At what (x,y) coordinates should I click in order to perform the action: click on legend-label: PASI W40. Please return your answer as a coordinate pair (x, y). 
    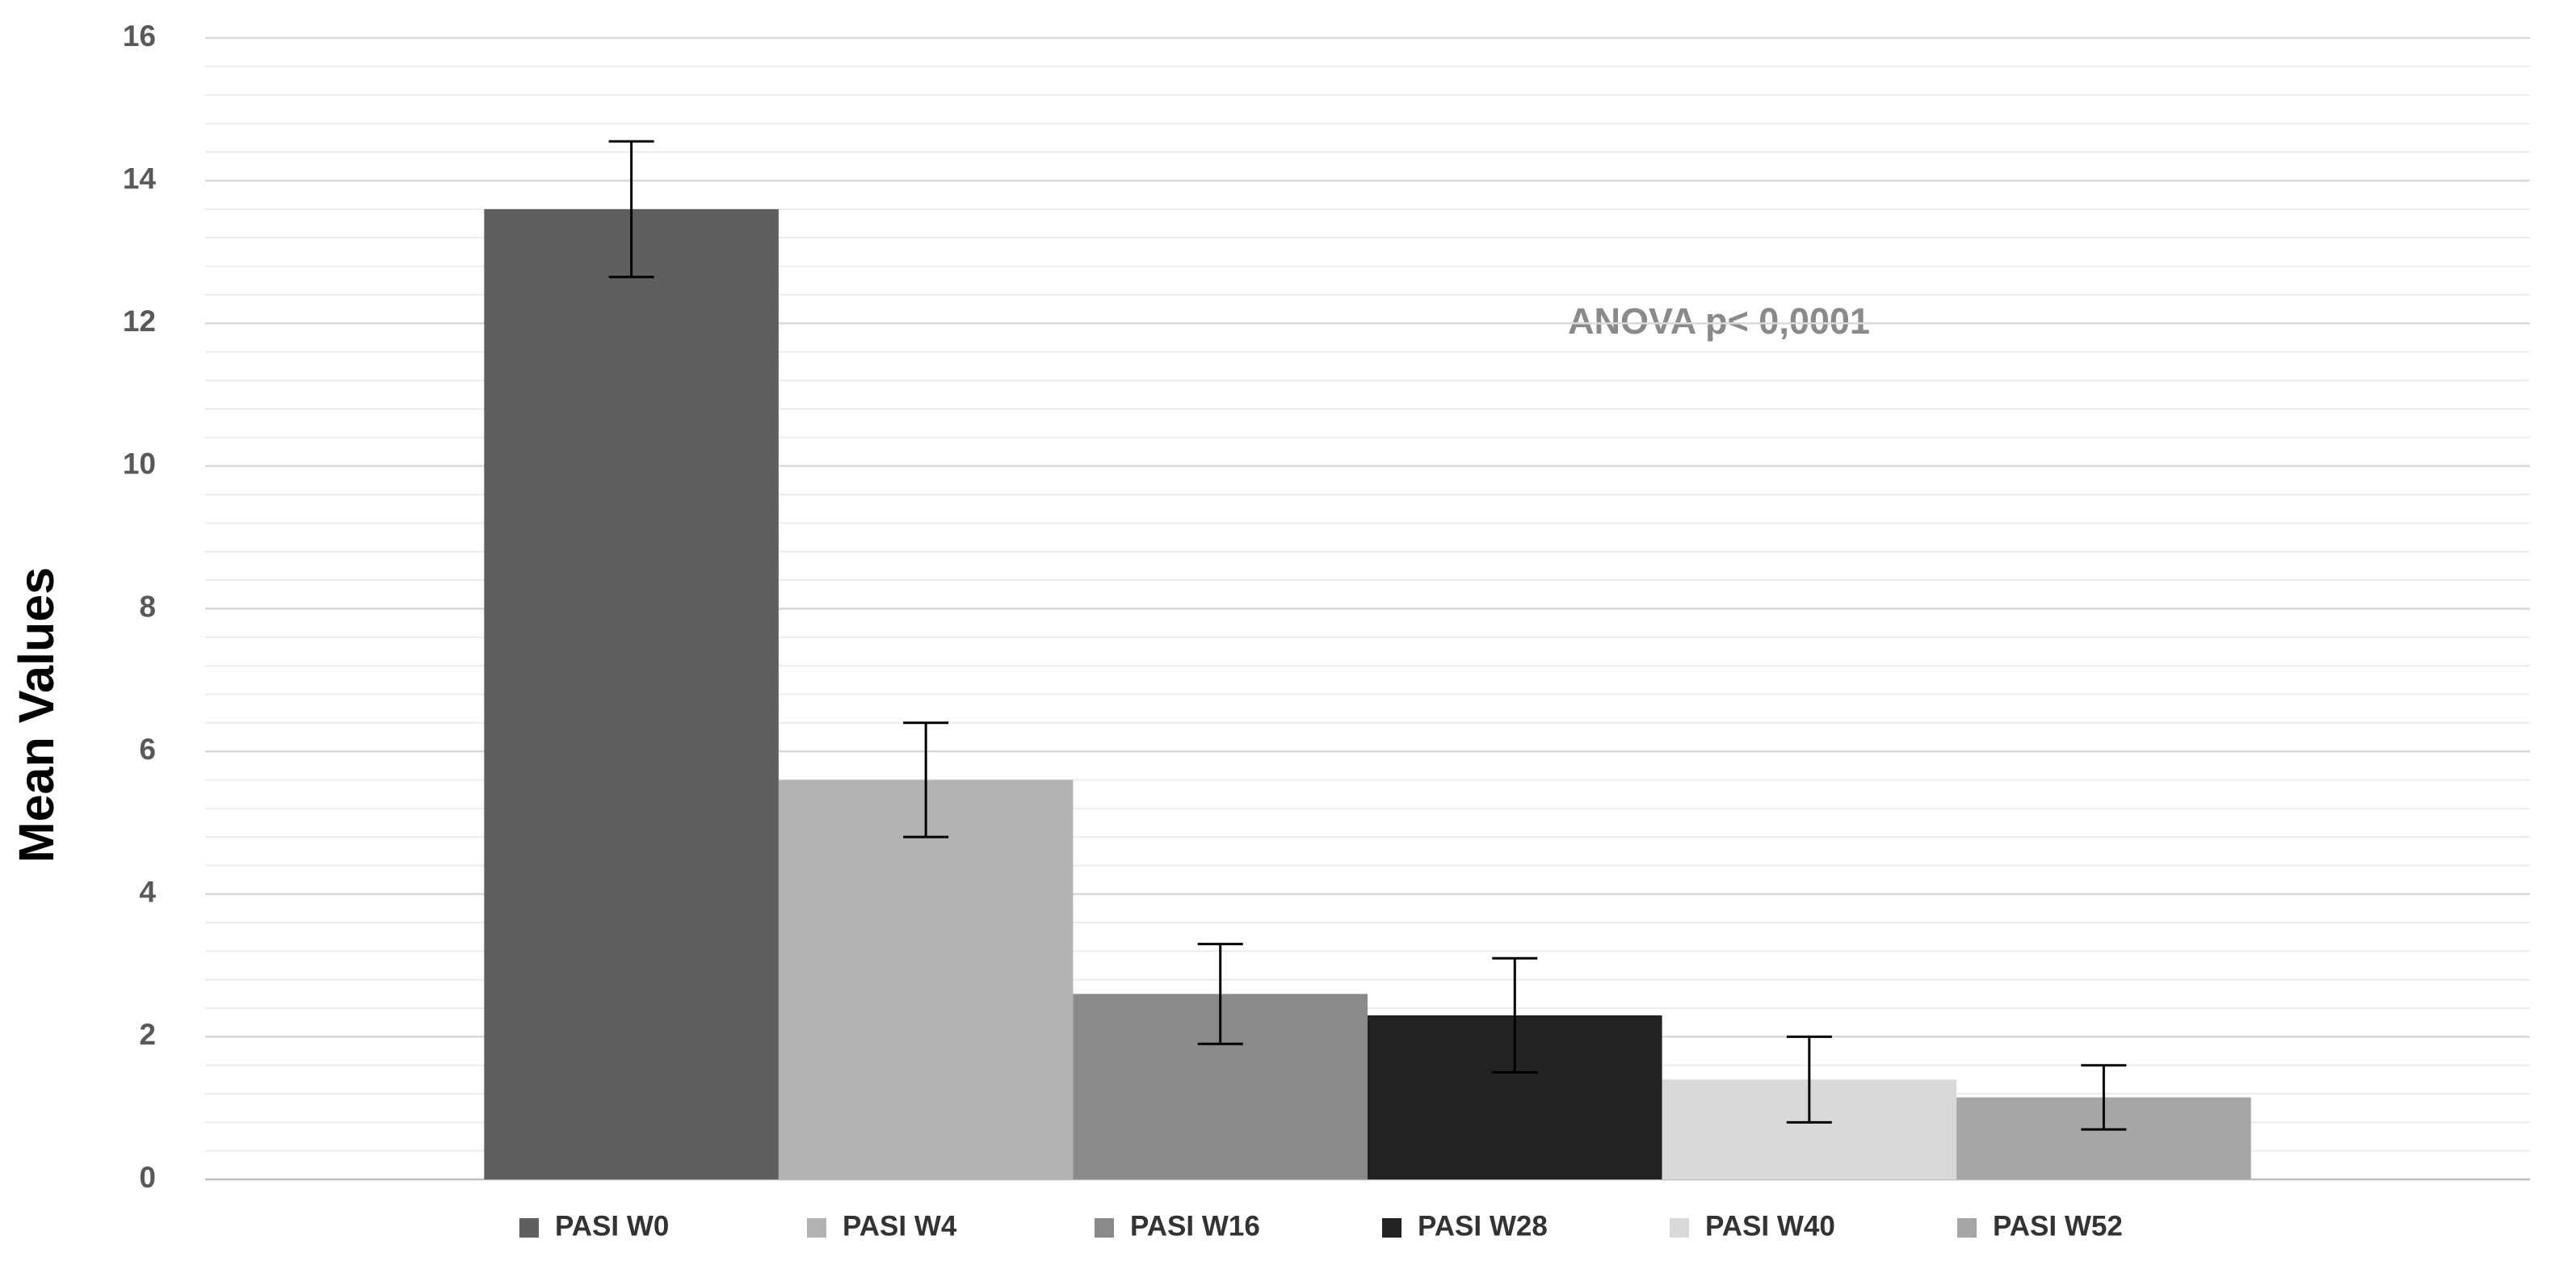
    Looking at the image, I should click on (1770, 1226).